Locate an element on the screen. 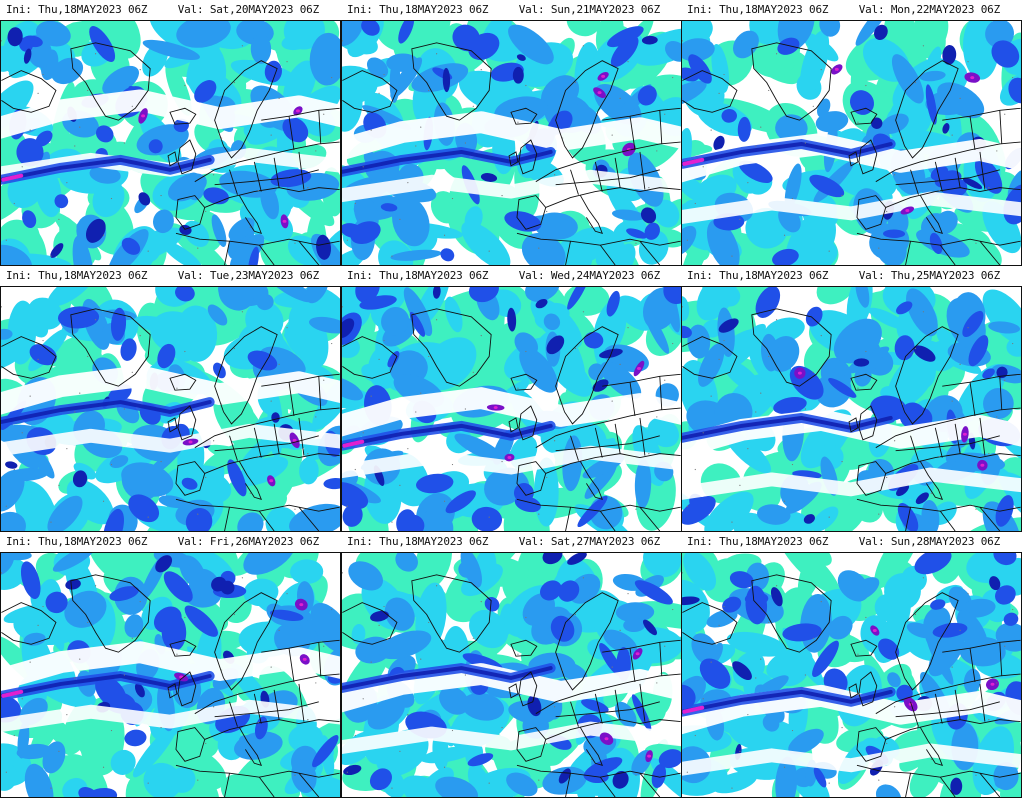  valid-time-label: Val: Tue,23MAY2023 06Z is located at coordinates (248, 275).